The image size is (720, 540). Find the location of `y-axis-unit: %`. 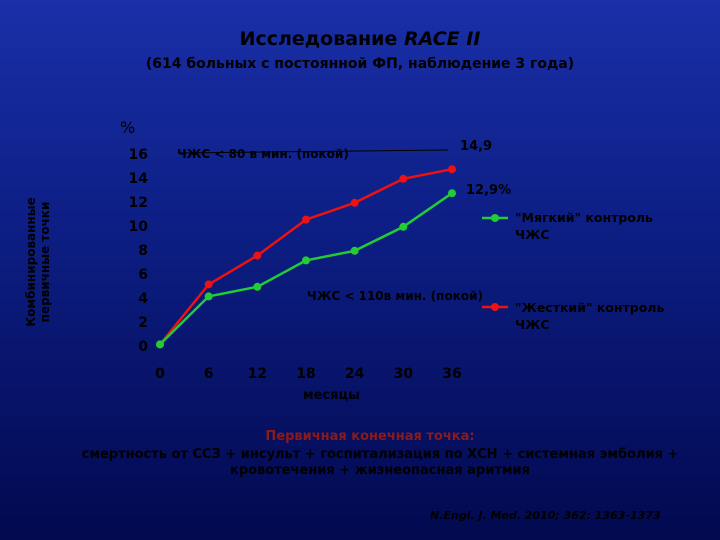

y-axis-unit: % is located at coordinates (128, 127).